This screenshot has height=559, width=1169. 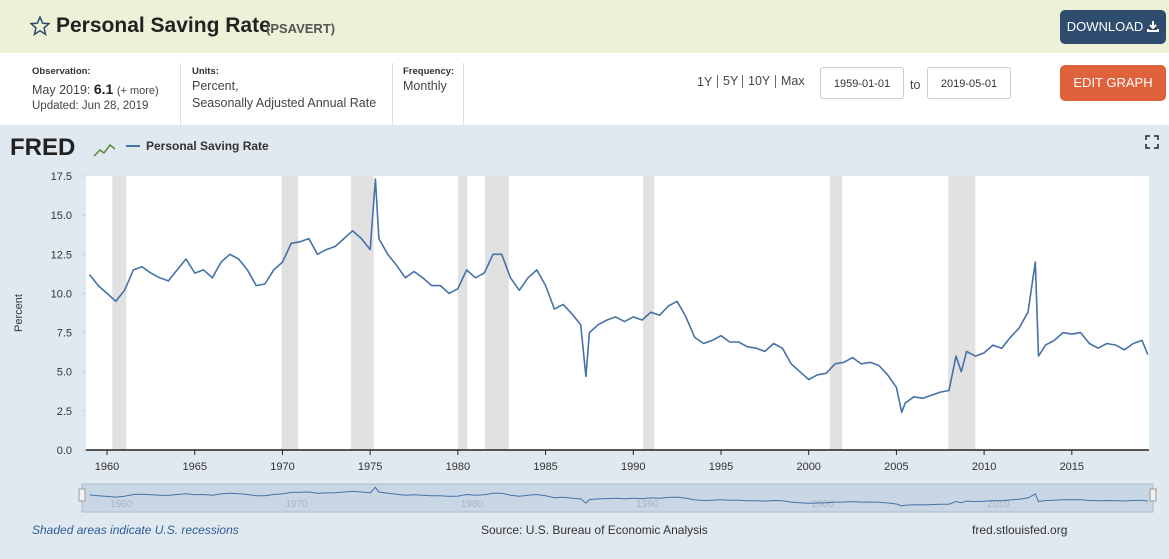 What do you see at coordinates (705, 82) in the screenshot?
I see `range-link: 1Y` at bounding box center [705, 82].